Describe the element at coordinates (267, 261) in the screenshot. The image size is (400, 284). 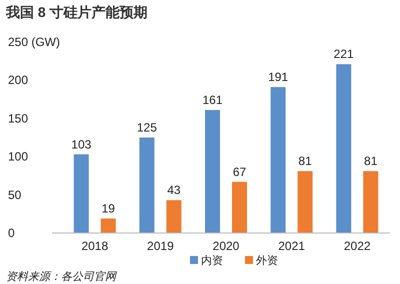
I see `legend-label: 外资` at that location.